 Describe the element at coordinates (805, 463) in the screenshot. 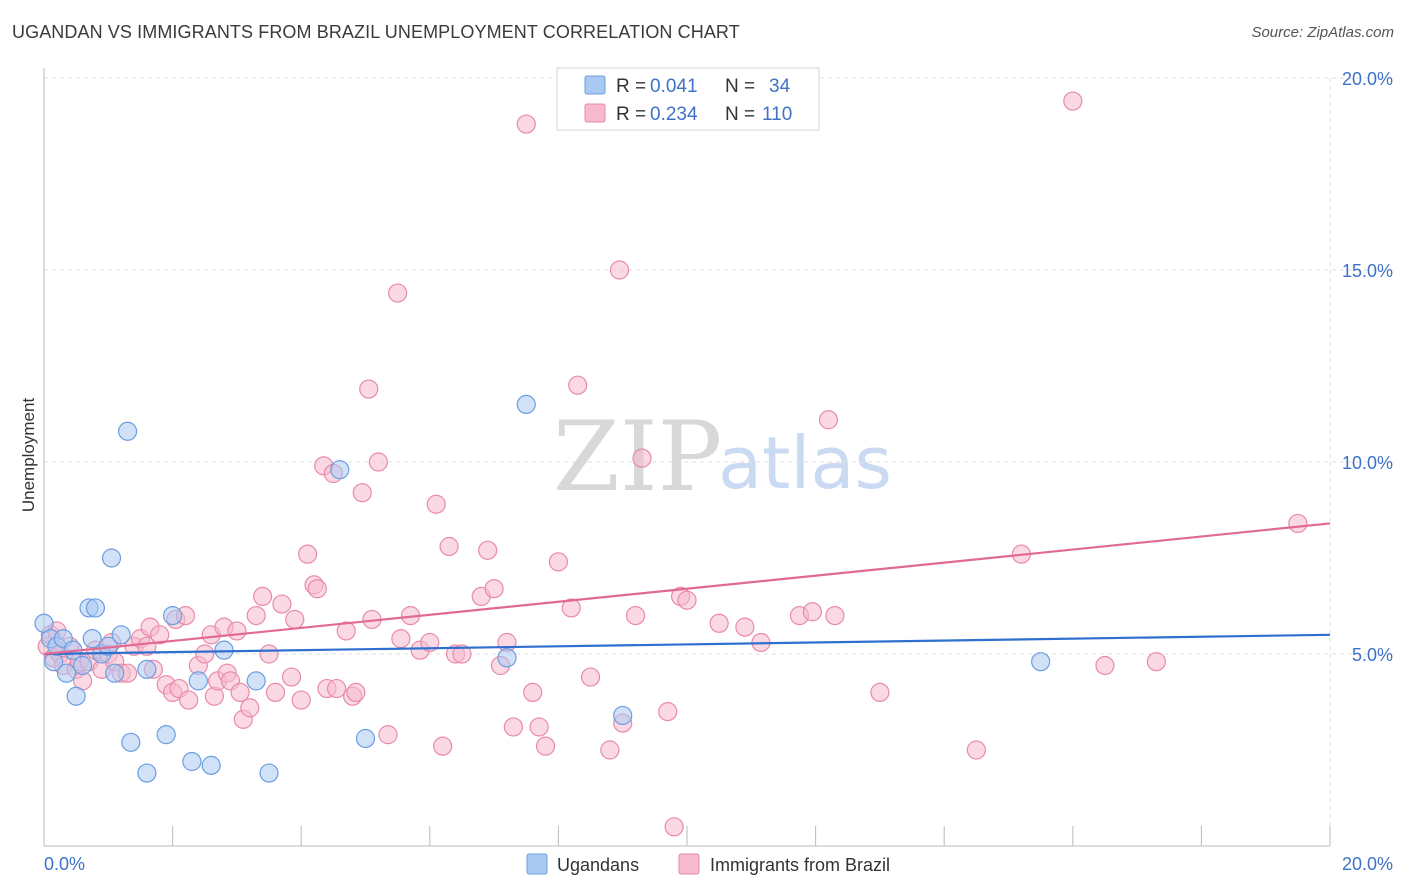

I see `watermark-atlas: atlas` at that location.